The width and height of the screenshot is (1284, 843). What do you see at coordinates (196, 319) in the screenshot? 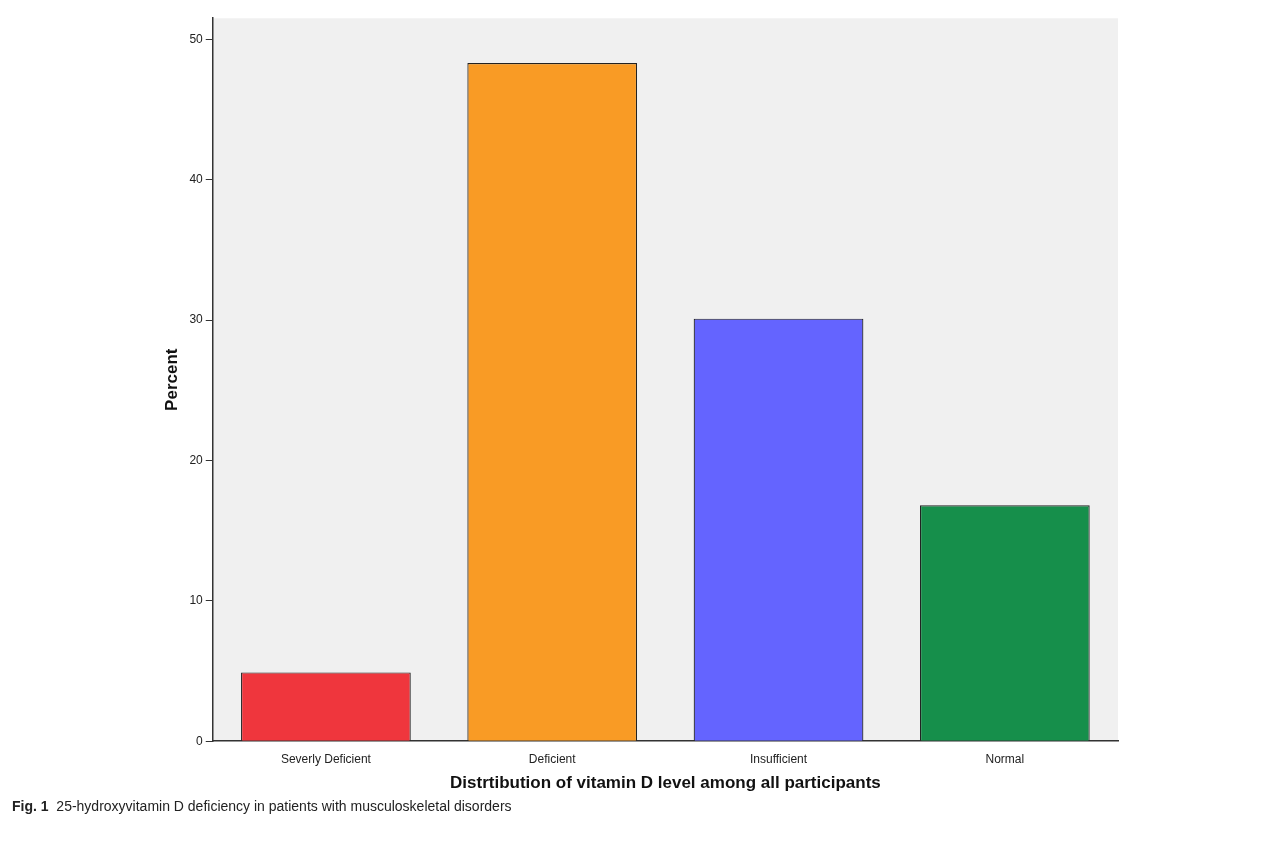
I see `y-tick-label: 30` at bounding box center [196, 319].